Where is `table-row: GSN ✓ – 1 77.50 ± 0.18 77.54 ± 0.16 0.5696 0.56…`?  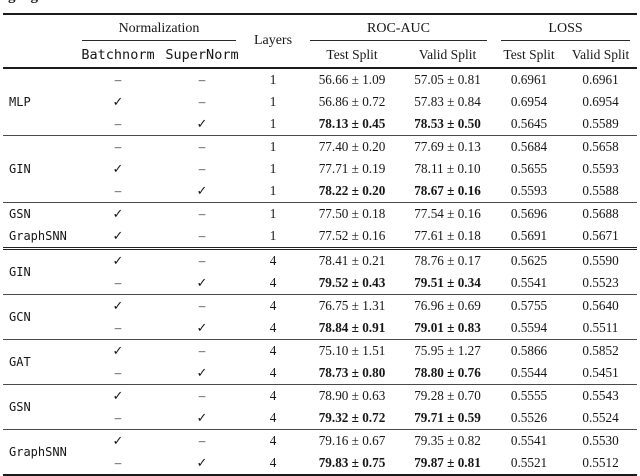 table-row: GSN ✓ – 1 77.50 ± 0.18 77.54 ± 0.16 0.5696 0.56… is located at coordinates (320, 214).